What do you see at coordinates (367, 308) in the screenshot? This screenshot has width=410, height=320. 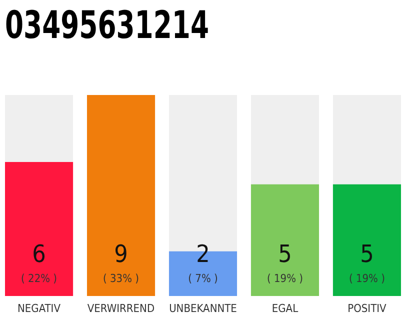 I see `x-tick-label: POSITIV` at bounding box center [367, 308].